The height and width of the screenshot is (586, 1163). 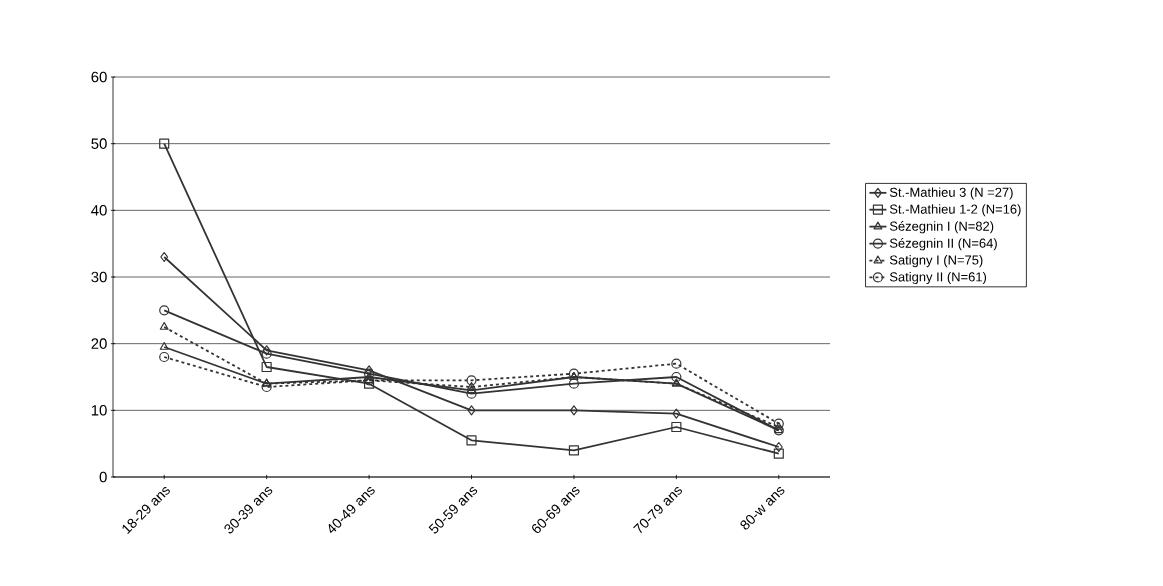 What do you see at coordinates (941, 227) in the screenshot?
I see `legend-label: Sézegnin I (N=82)` at bounding box center [941, 227].